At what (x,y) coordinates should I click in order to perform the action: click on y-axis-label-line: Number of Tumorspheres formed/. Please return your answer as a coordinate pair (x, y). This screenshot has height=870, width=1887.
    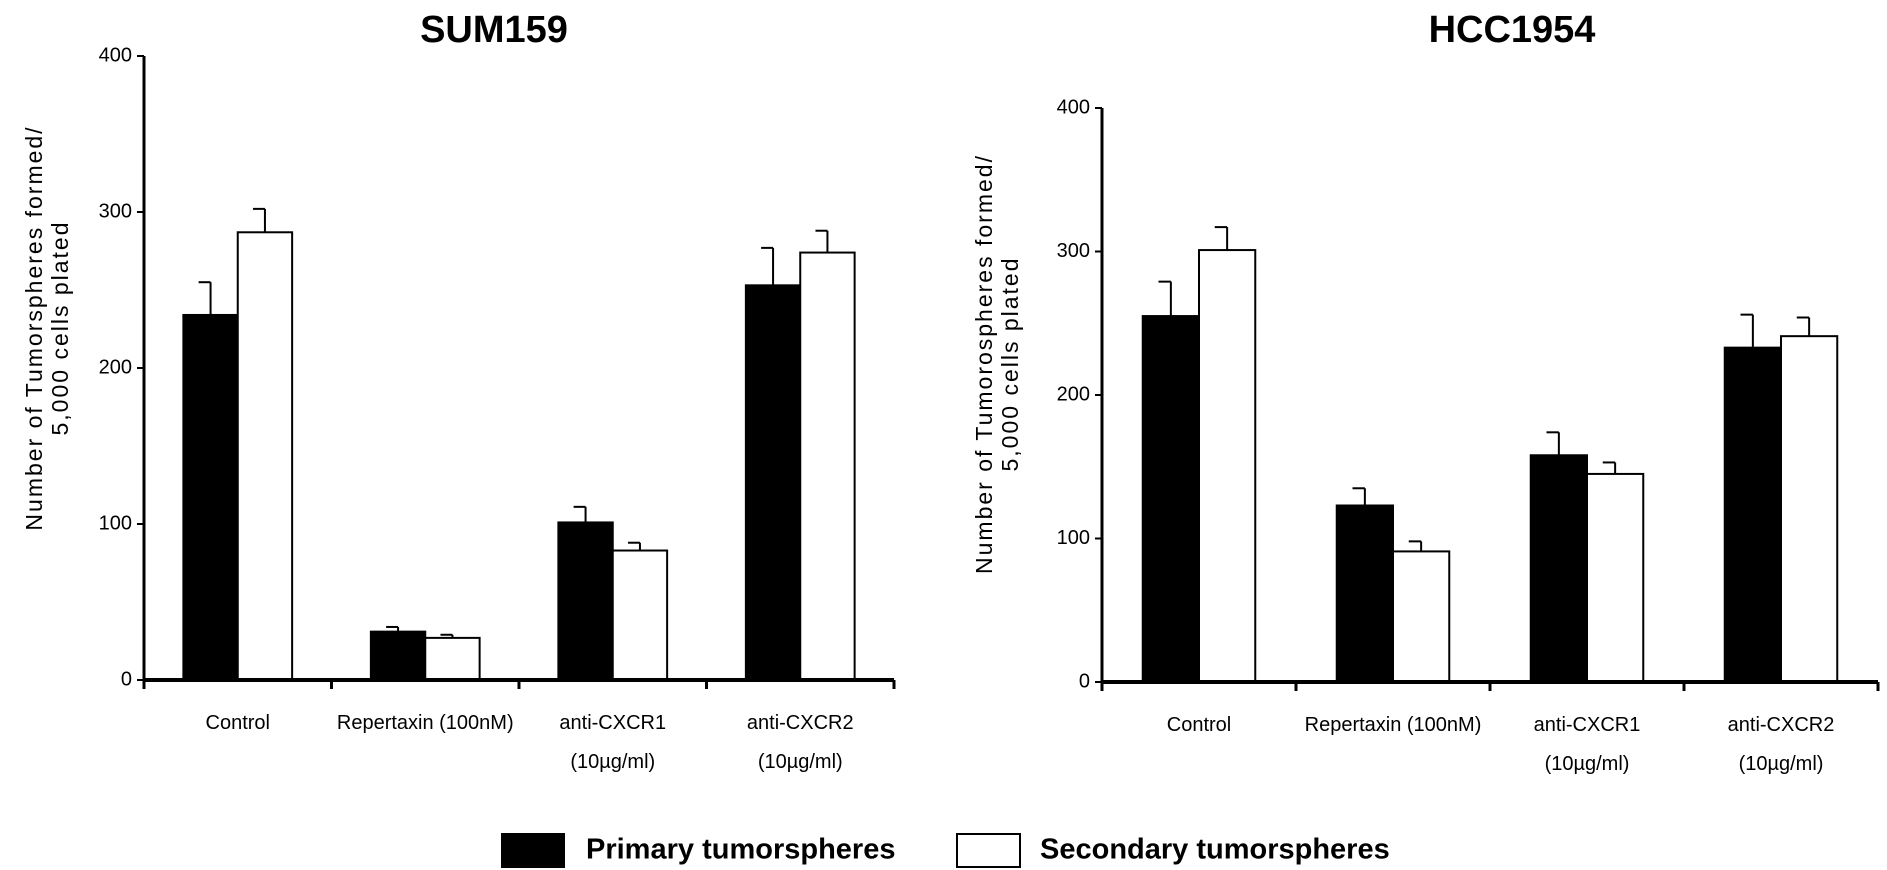
    Looking at the image, I should click on (34, 327).